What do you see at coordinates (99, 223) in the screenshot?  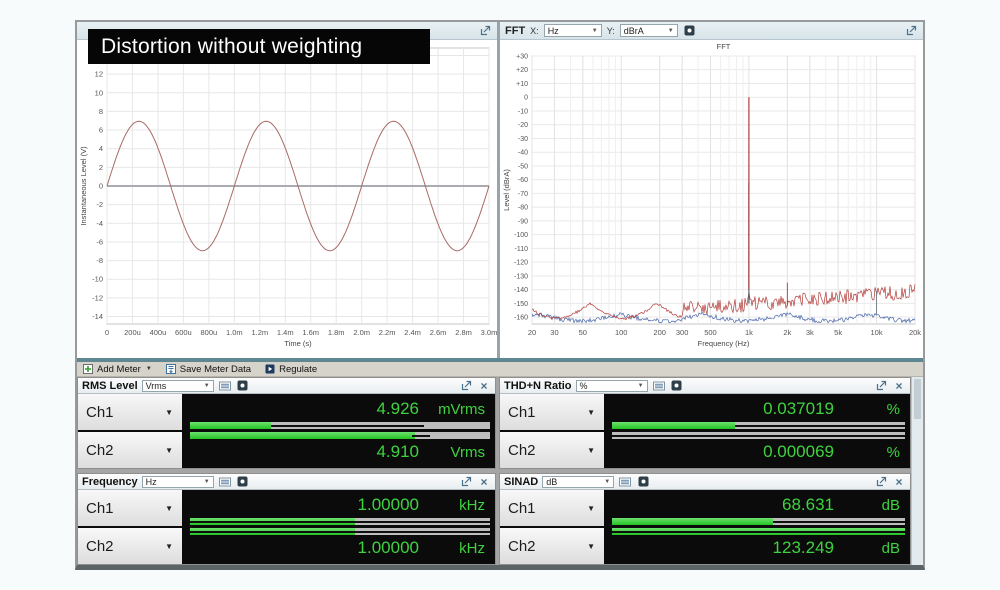 I see `svg-text: -4` at bounding box center [99, 223].